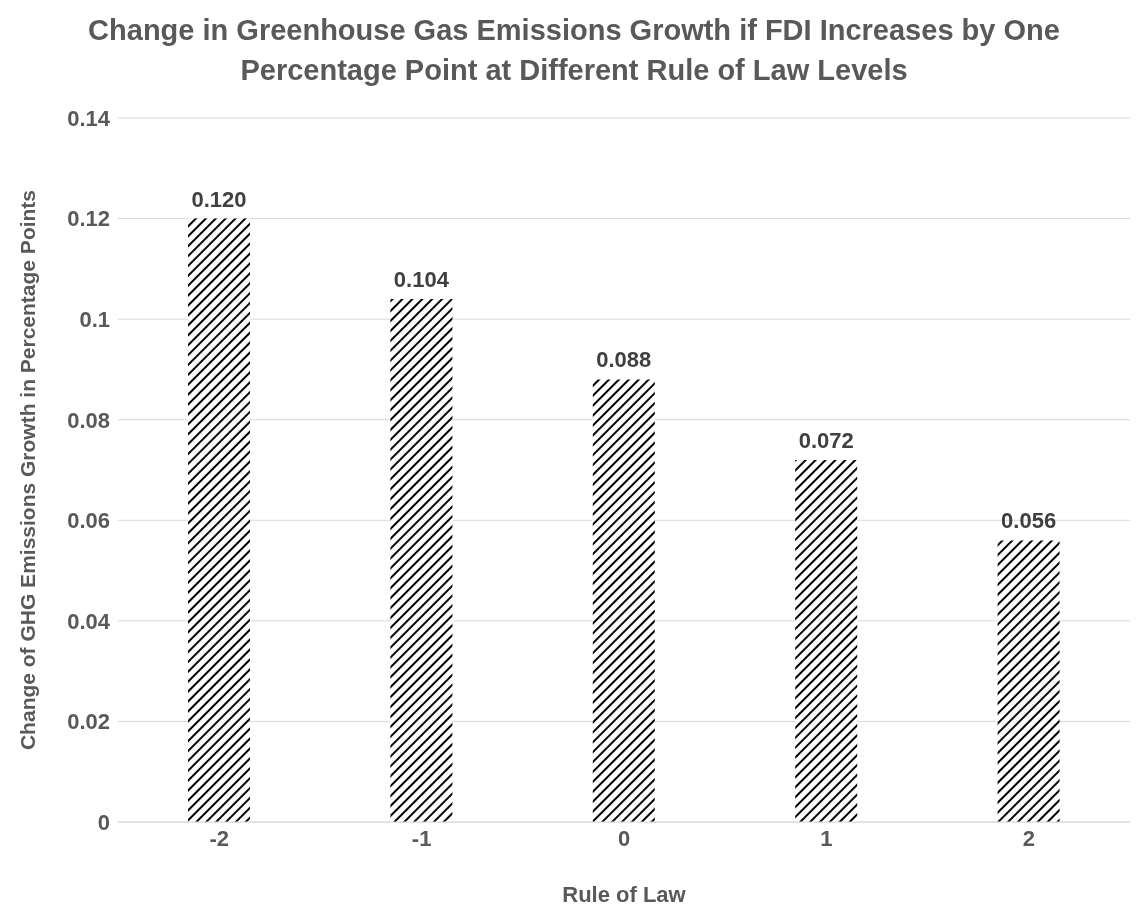 This screenshot has height=920, width=1148. Describe the element at coordinates (421, 838) in the screenshot. I see `x-tick-label: -1` at that location.